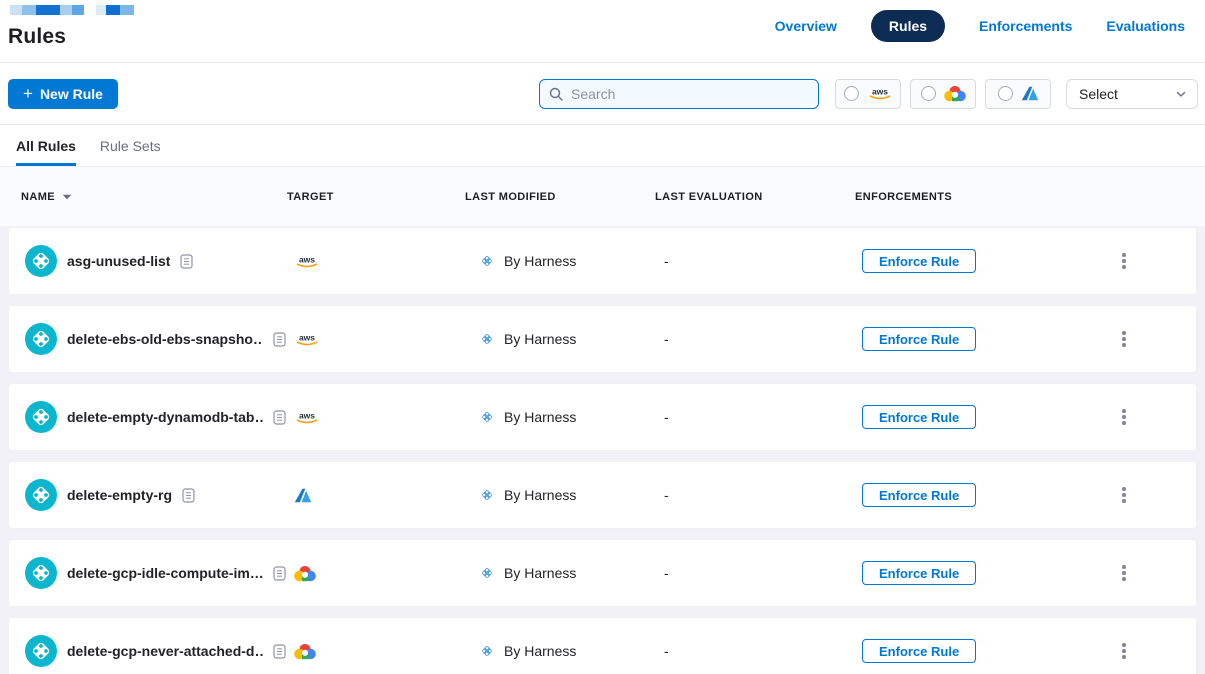  I want to click on nav-item-evaluations: Evaluations, so click(1145, 26).